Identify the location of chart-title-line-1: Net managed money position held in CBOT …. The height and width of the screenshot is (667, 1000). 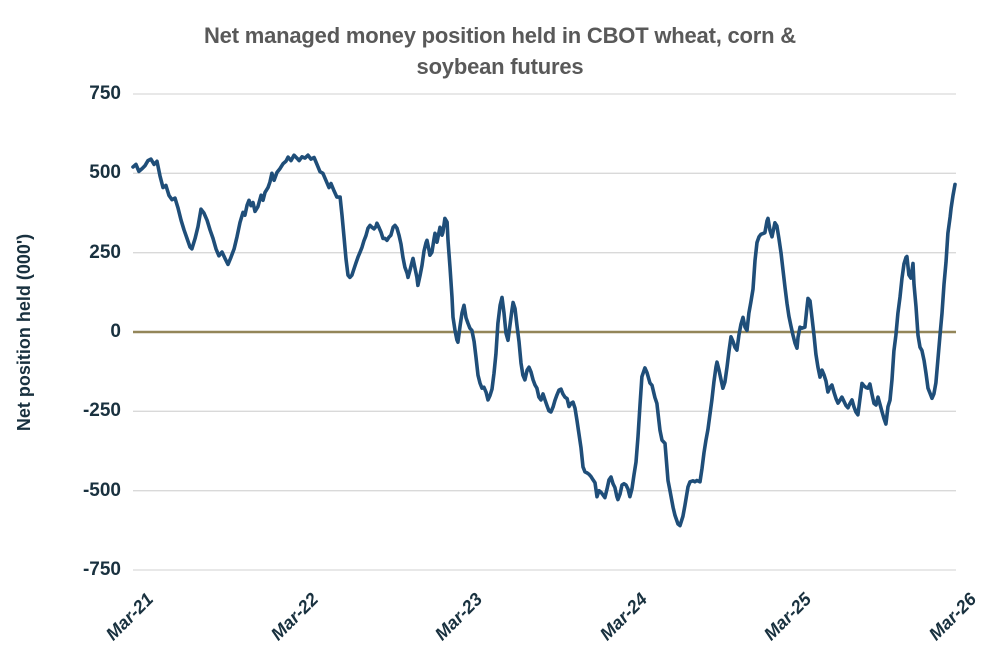
(499, 35).